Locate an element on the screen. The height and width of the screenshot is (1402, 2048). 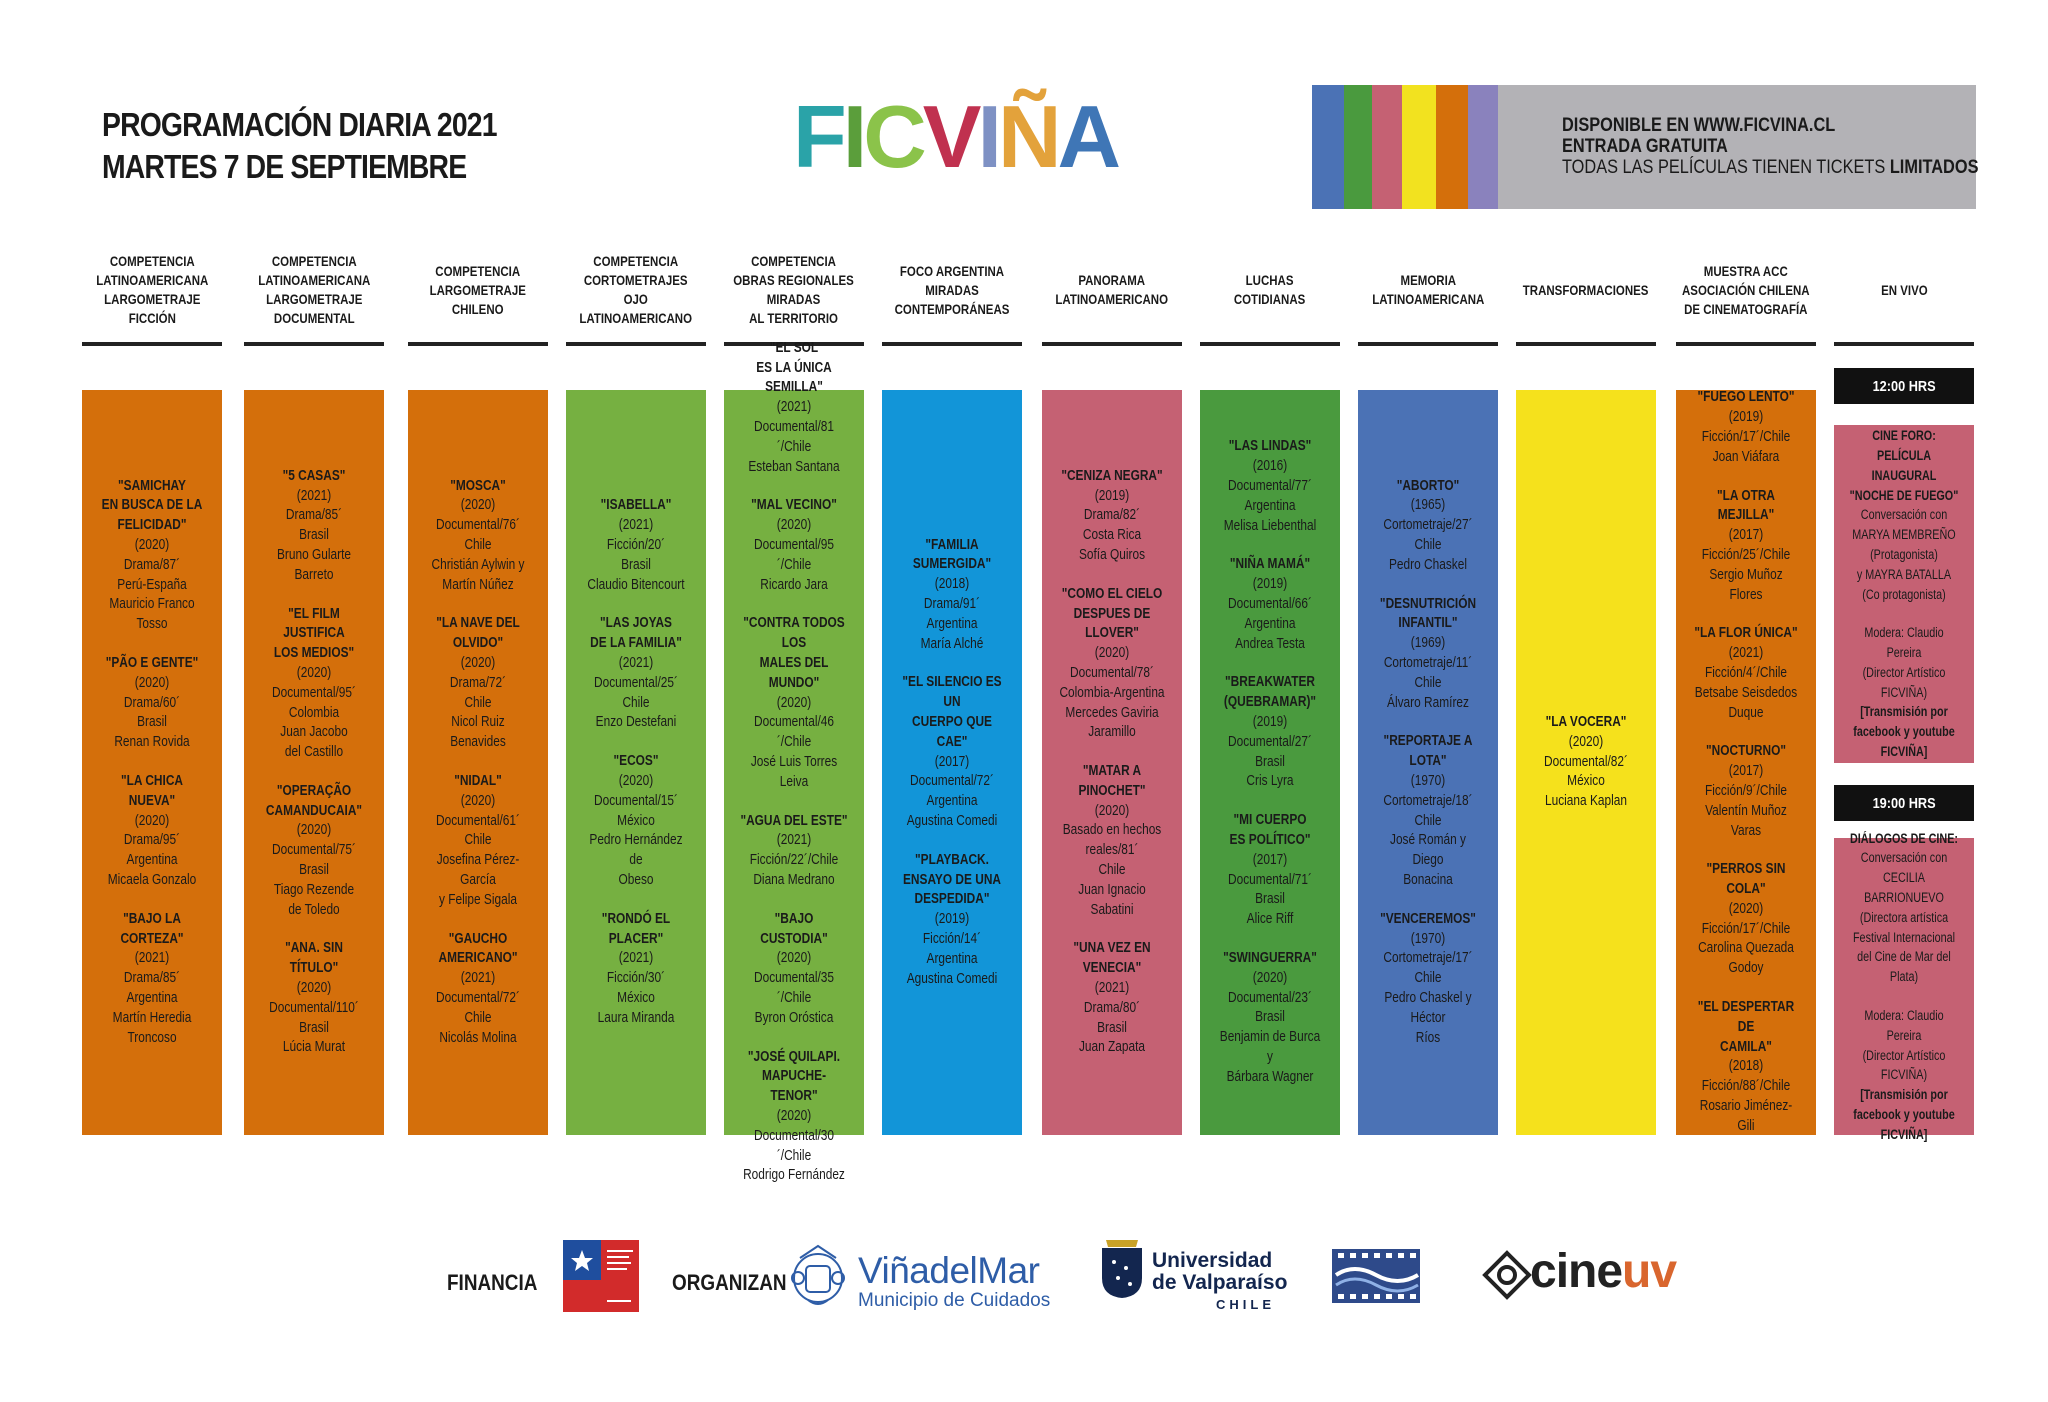
time-badge-2: 19:00 HRS is located at coordinates (1904, 803).